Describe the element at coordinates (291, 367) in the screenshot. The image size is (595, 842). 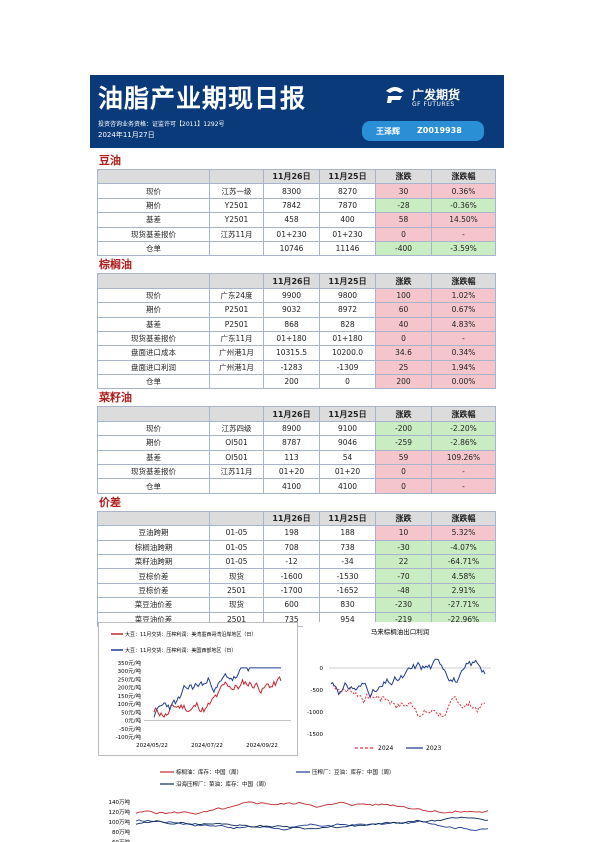
I see `table-cell: -1283` at that location.